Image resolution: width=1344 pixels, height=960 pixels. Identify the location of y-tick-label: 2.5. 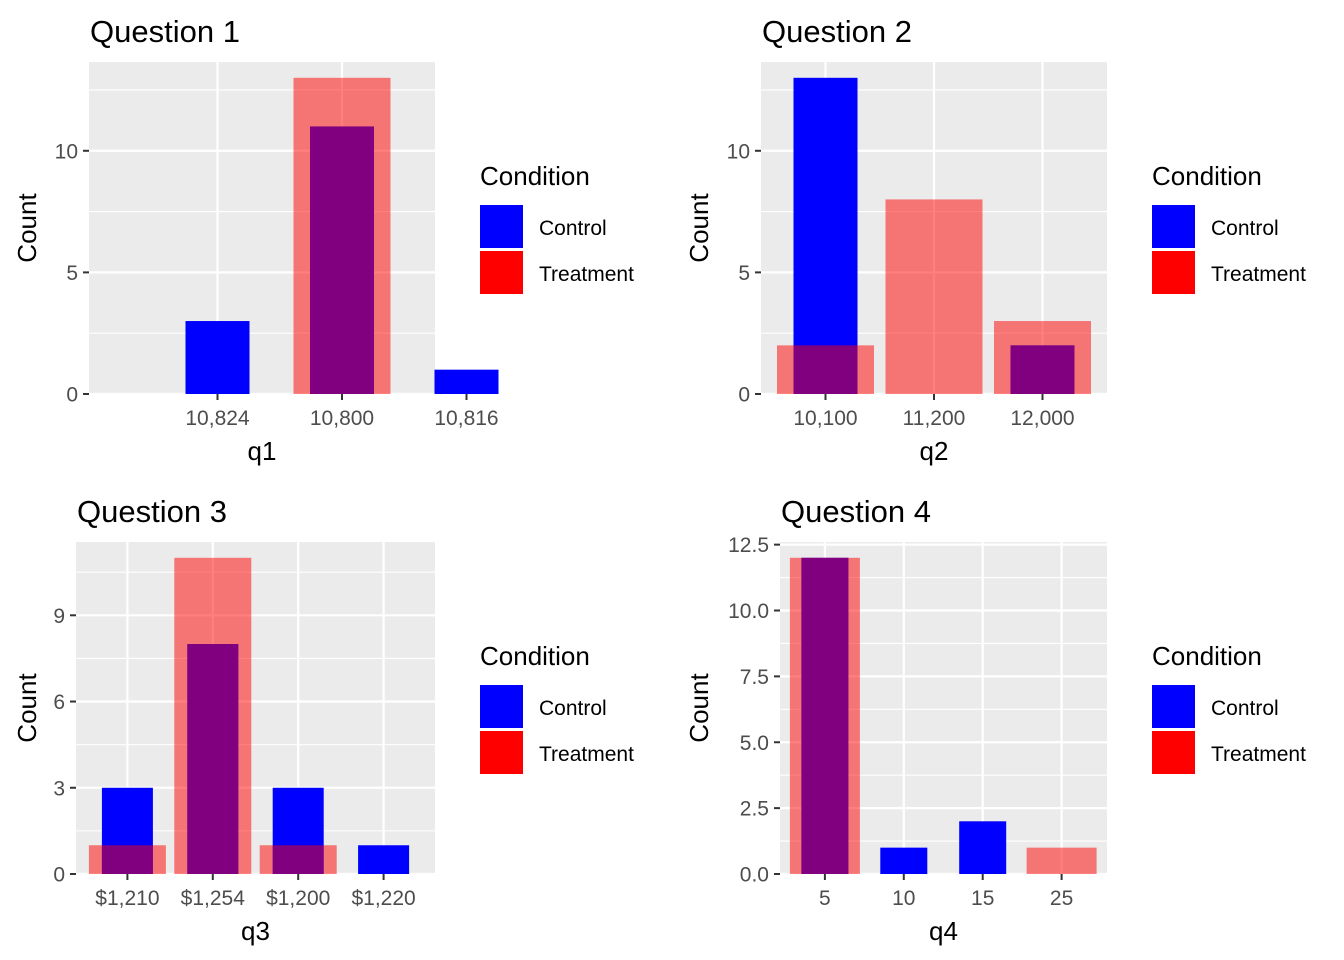
(754, 809).